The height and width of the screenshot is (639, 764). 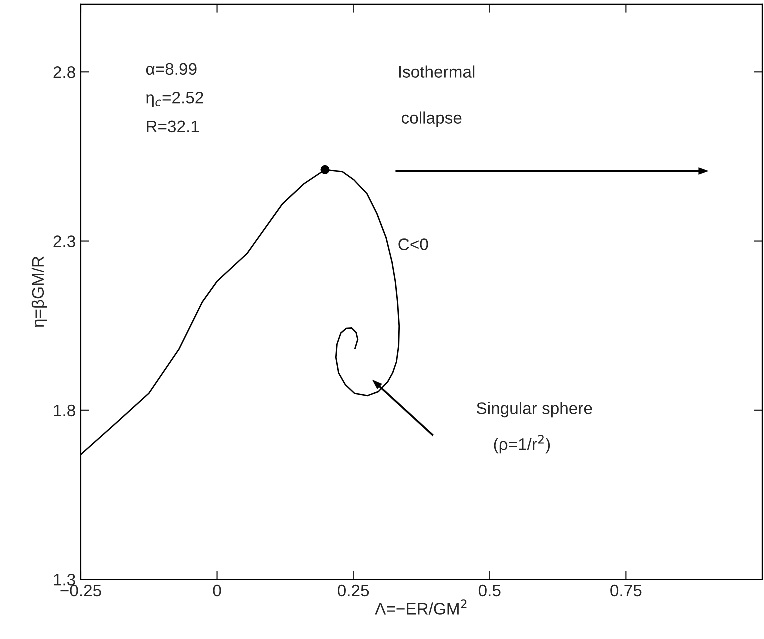 I want to click on annotation: Singular sphere, so click(x=534, y=410).